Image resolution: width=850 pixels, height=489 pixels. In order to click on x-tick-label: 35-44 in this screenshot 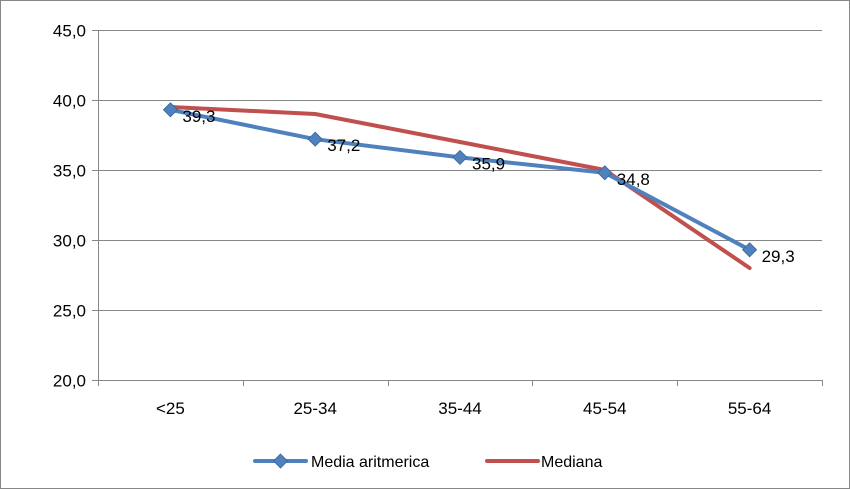, I will do `click(459, 408)`.